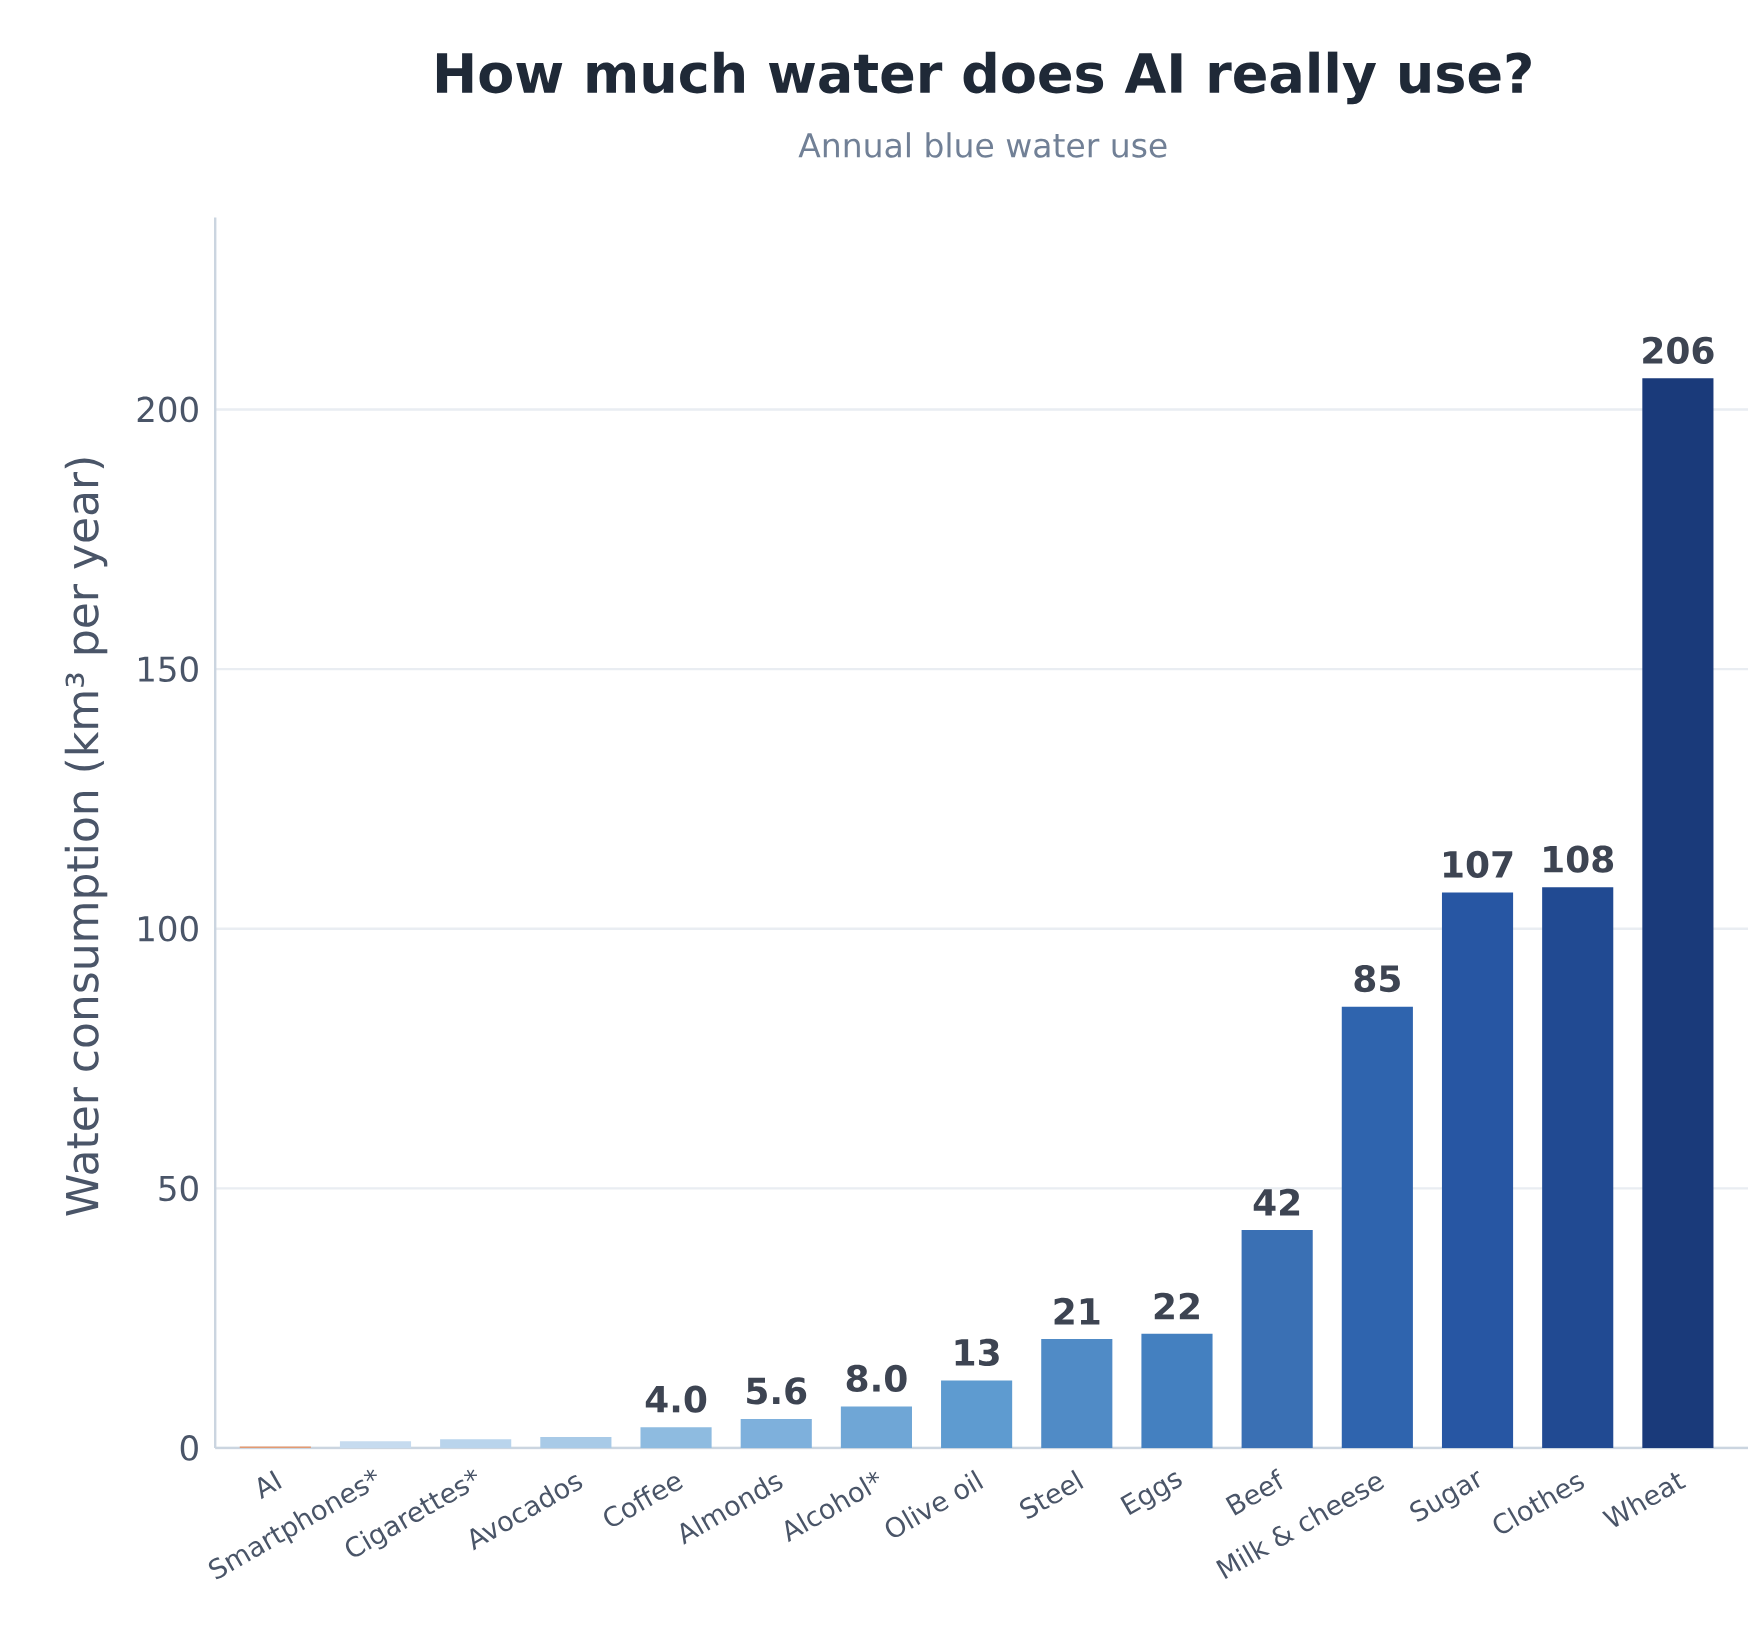  What do you see at coordinates (1176, 1306) in the screenshot?
I see `data-label: 22` at bounding box center [1176, 1306].